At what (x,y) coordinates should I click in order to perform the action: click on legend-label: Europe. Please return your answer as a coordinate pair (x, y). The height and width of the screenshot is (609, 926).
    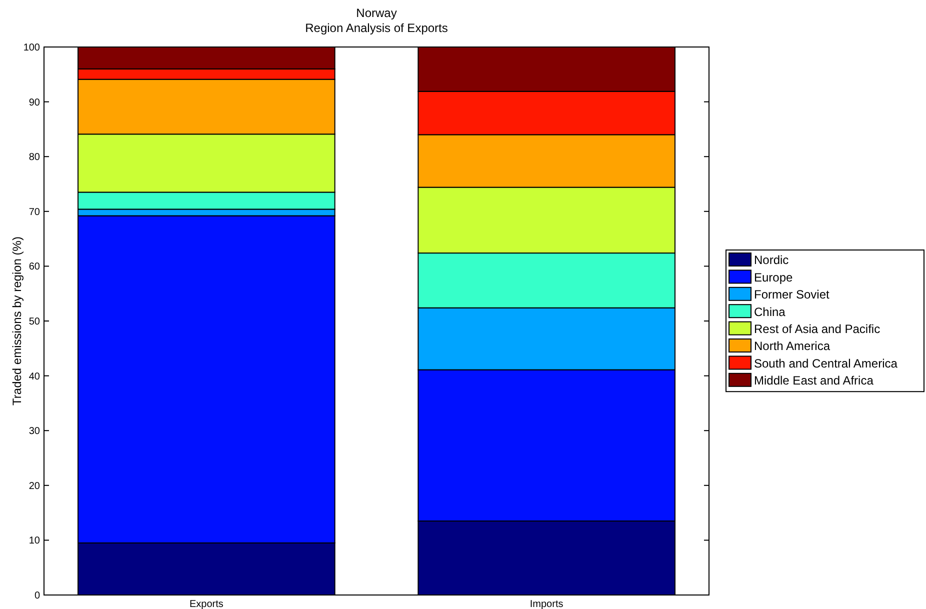
    Looking at the image, I should click on (774, 277).